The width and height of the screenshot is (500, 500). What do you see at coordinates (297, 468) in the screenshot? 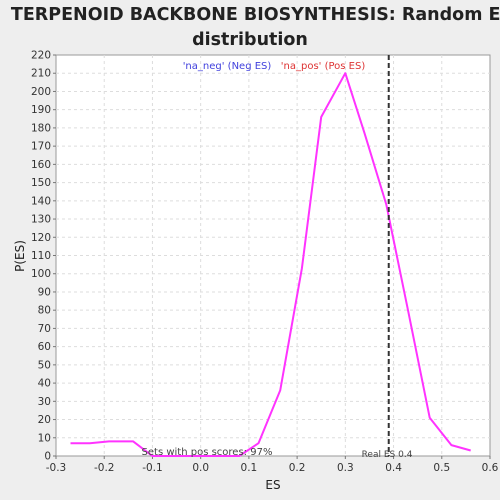
I see `x-tick-label: 0.2` at bounding box center [297, 468].